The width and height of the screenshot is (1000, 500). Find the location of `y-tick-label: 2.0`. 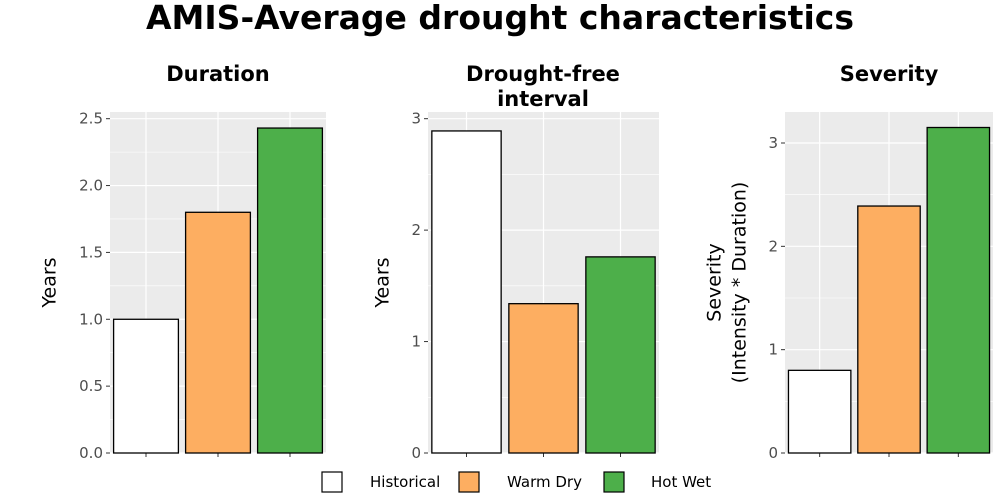

y-tick-label: 2.0 is located at coordinates (91, 186).